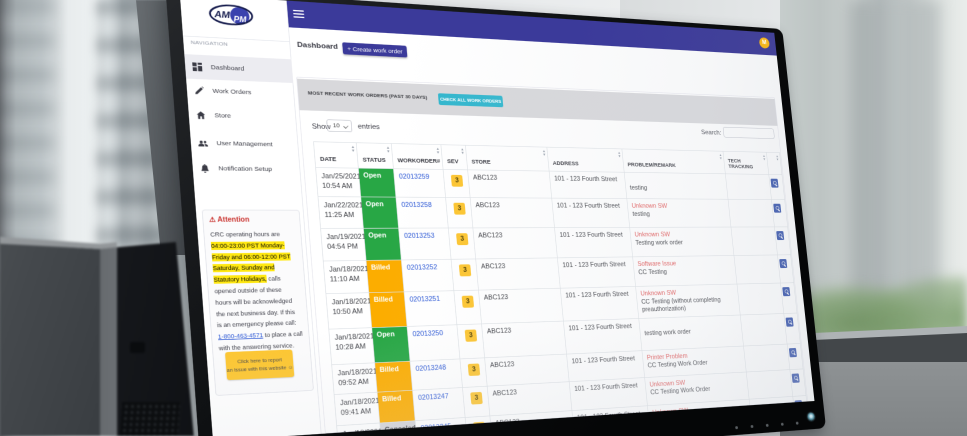 The width and height of the screenshot is (967, 436). I want to click on svg-text: AM, so click(222, 15).